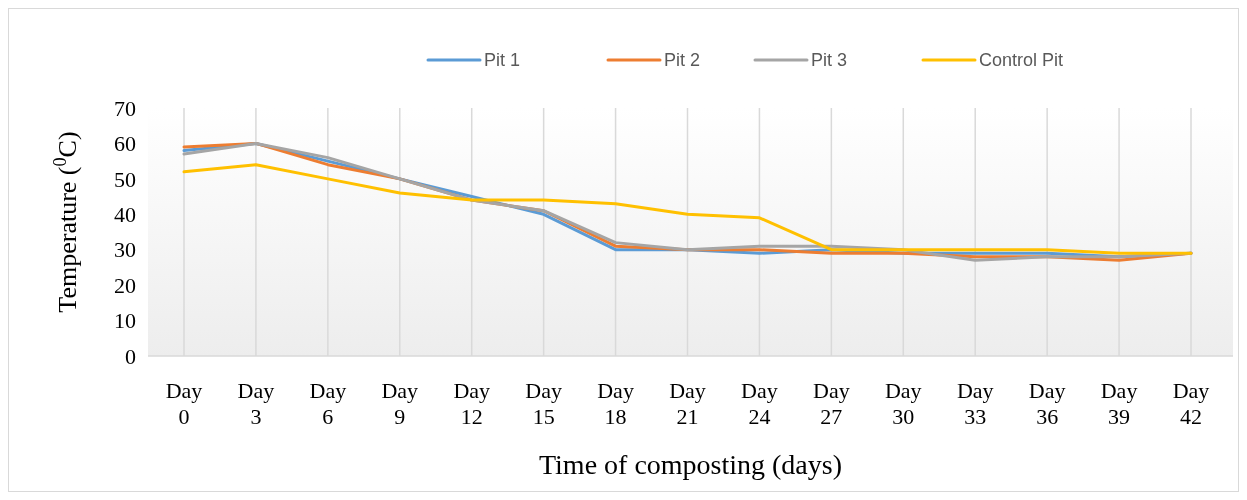 The width and height of the screenshot is (1247, 500). What do you see at coordinates (125, 144) in the screenshot?
I see `y-tick-label: 60` at bounding box center [125, 144].